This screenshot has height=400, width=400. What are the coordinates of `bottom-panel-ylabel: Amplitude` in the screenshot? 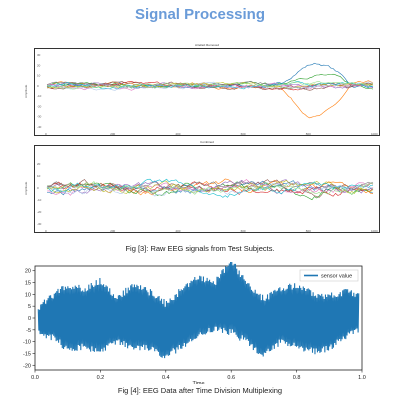 It's located at (26, 188).